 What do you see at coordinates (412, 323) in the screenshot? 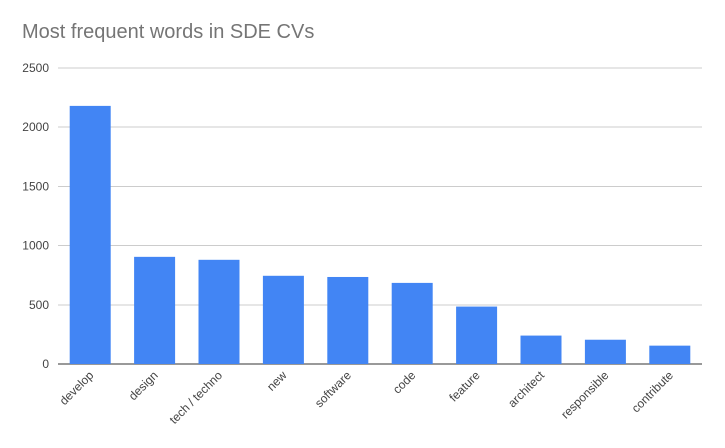
I see `bar-code` at bounding box center [412, 323].